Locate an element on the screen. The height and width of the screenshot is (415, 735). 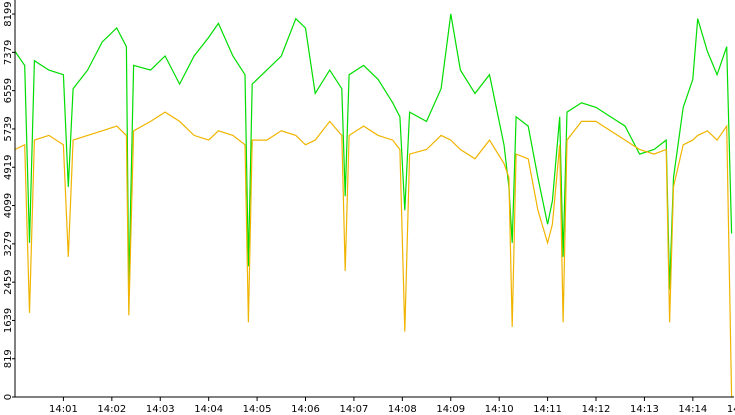
y-tick-label: 4099 is located at coordinates (8, 205).